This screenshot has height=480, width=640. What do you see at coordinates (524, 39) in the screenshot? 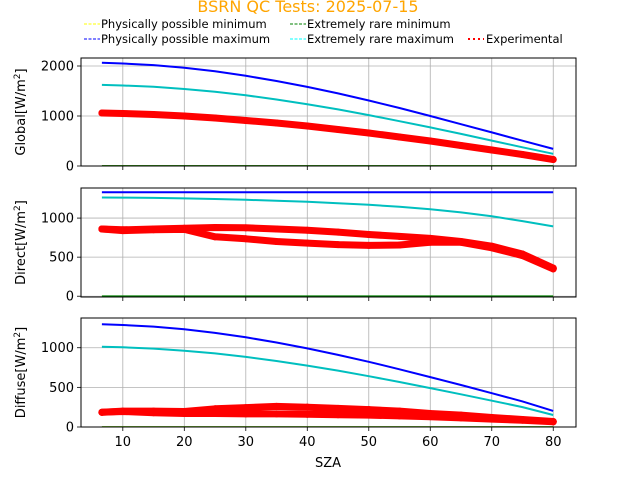
I see `legend-label: Experimental` at bounding box center [524, 39].